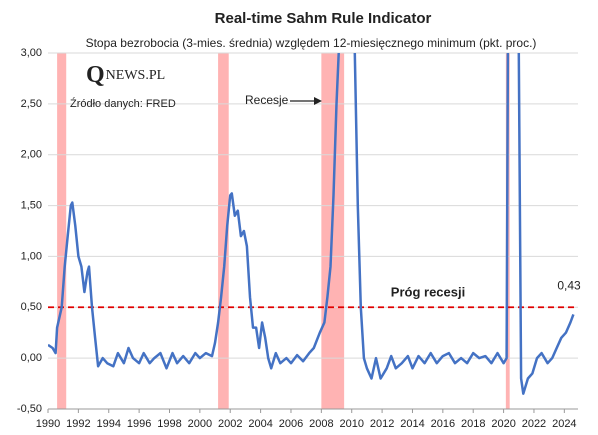  What do you see at coordinates (169, 424) in the screenshot?
I see `x-tick-label: 1998` at bounding box center [169, 424].